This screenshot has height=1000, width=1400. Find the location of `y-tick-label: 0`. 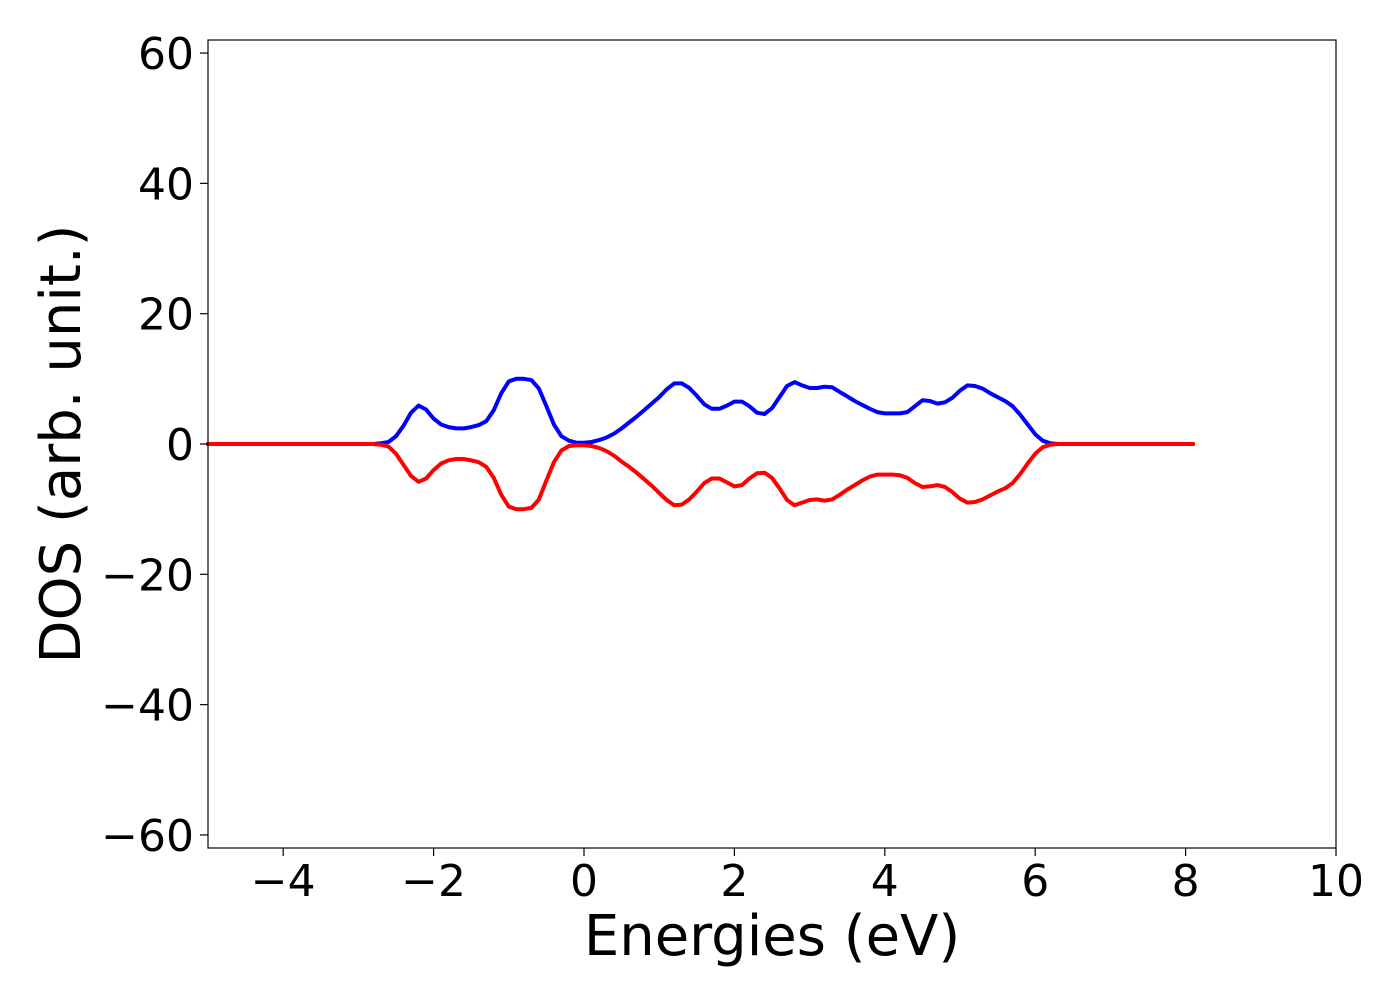

y-tick-label: 0 is located at coordinates (180, 445).